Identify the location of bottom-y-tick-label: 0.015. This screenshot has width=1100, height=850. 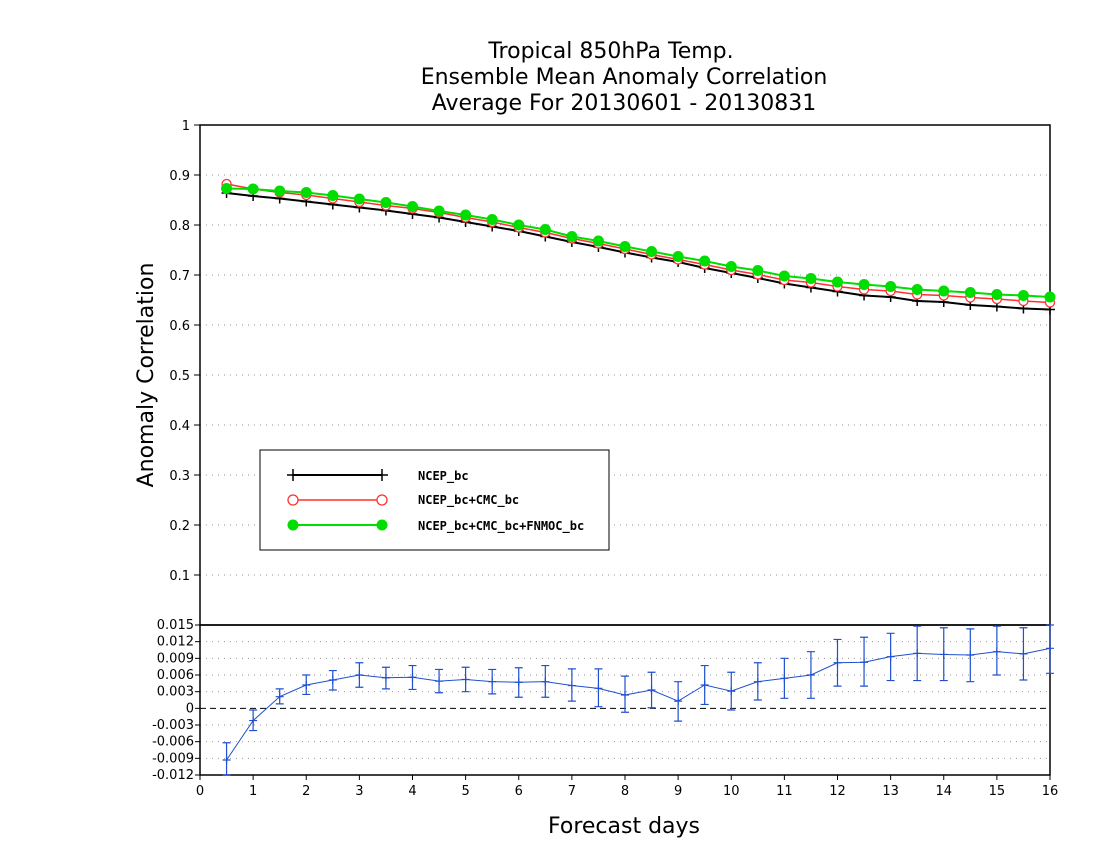
(175, 625).